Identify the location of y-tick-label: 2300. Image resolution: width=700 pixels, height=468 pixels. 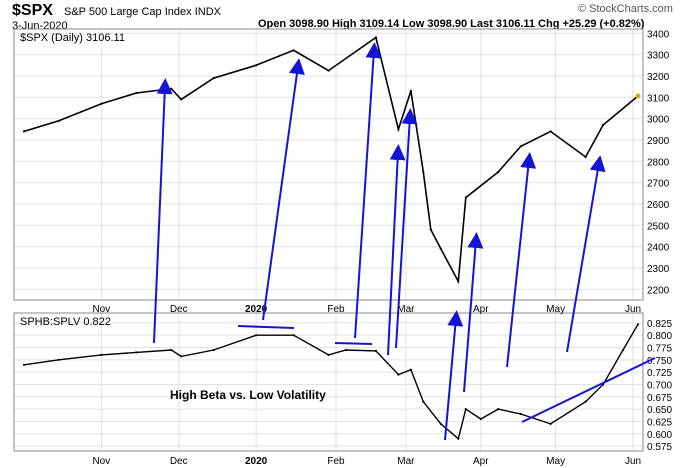
(658, 269).